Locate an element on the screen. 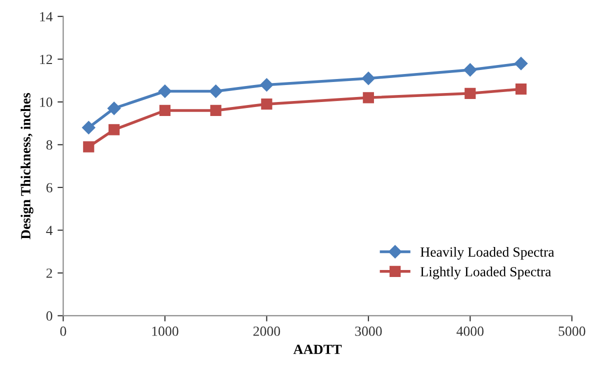  legend-label: Heavily Loaded Spectra is located at coordinates (487, 253).